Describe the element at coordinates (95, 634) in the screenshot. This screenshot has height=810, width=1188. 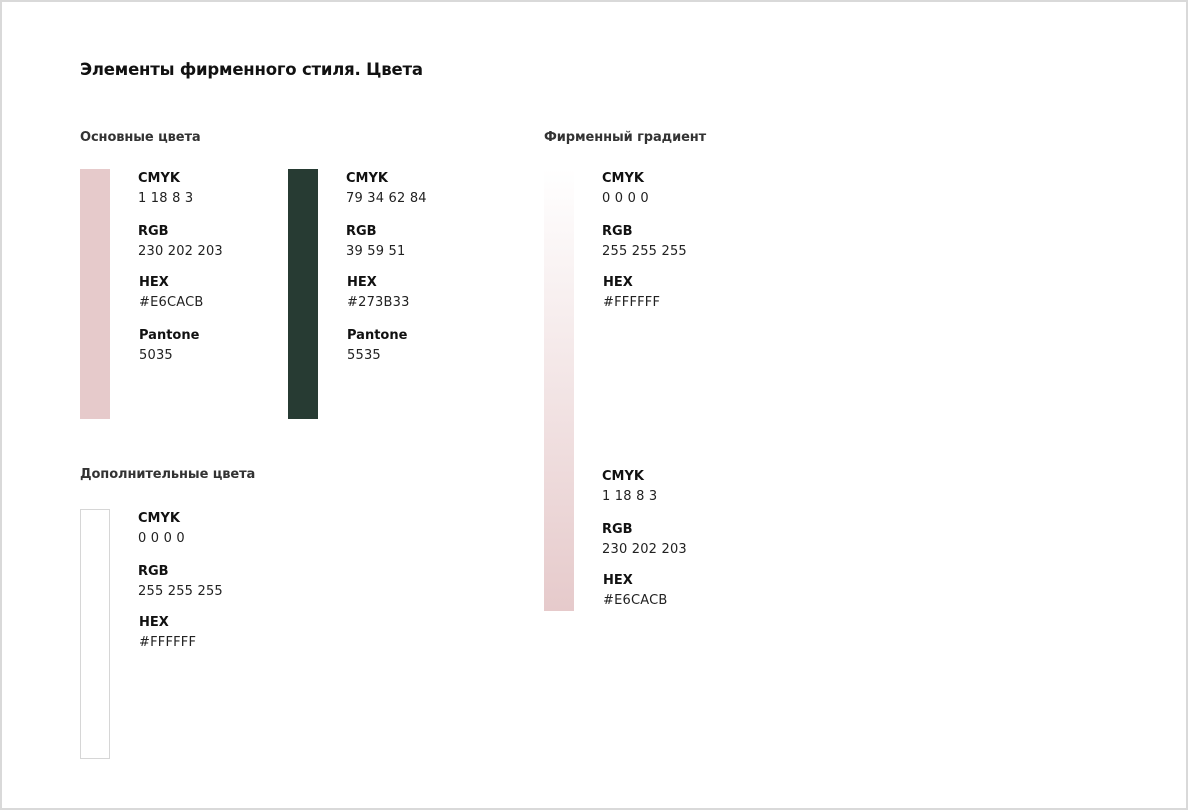
I see `additional-swatch-white` at that location.